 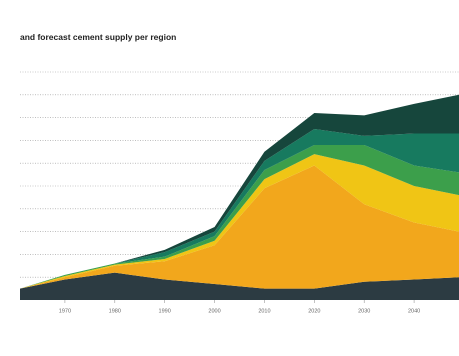 What do you see at coordinates (65, 311) in the screenshot?
I see `x-tick-label: 1970` at bounding box center [65, 311].